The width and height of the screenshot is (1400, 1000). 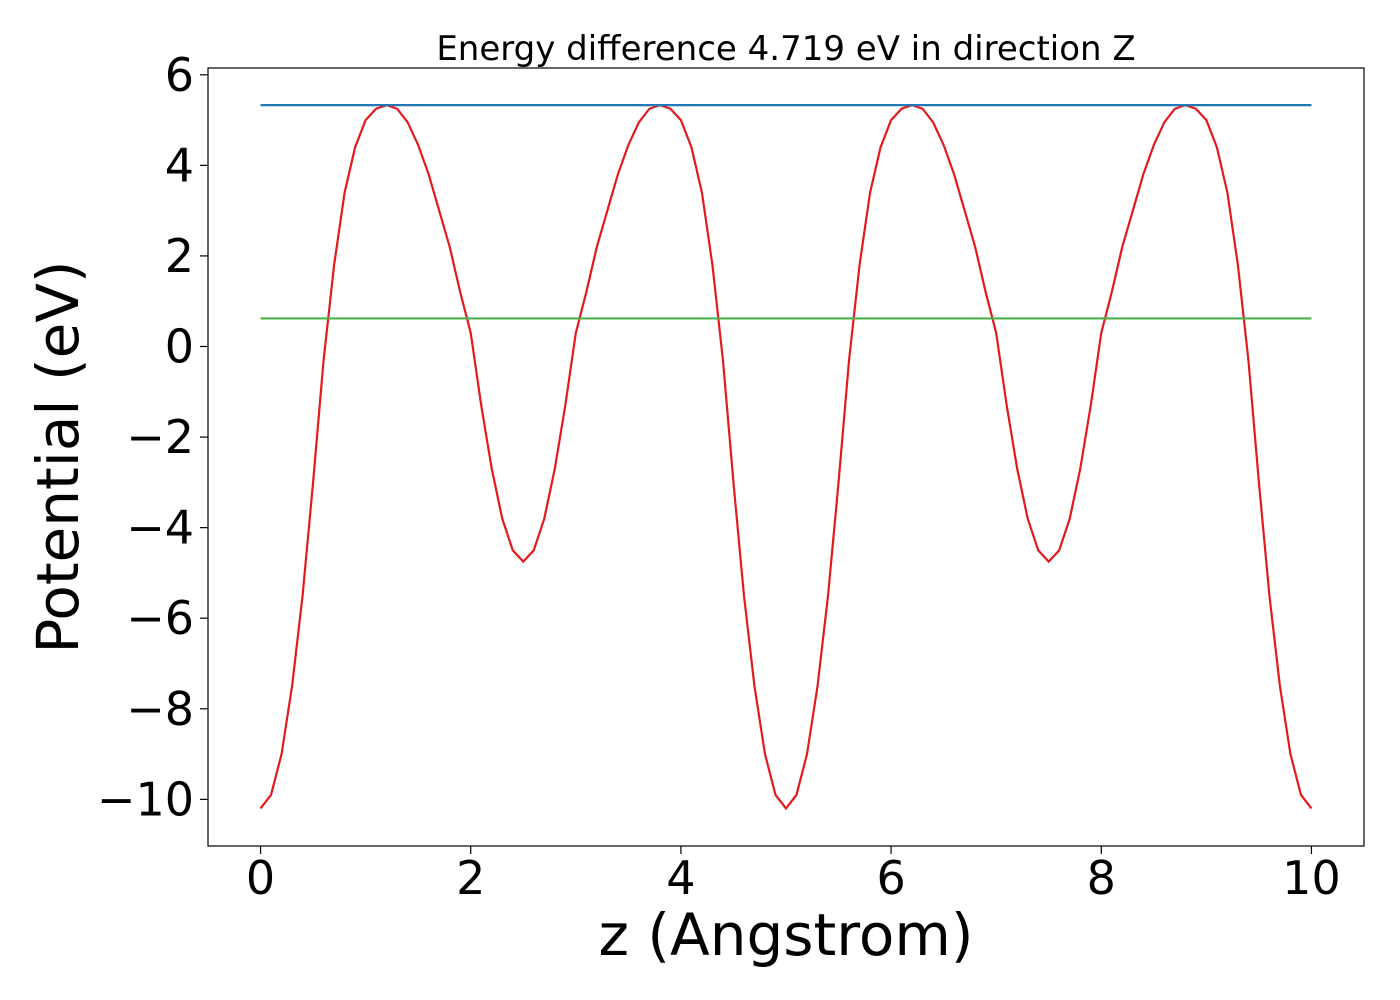 I want to click on x-axis-label: z (Angstrom), so click(x=786, y=935).